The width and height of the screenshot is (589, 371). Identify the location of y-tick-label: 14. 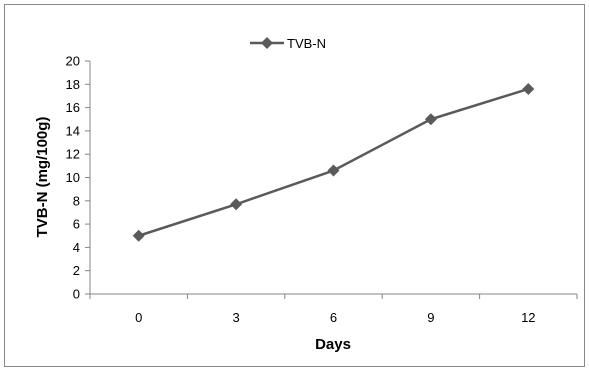
(73, 130).